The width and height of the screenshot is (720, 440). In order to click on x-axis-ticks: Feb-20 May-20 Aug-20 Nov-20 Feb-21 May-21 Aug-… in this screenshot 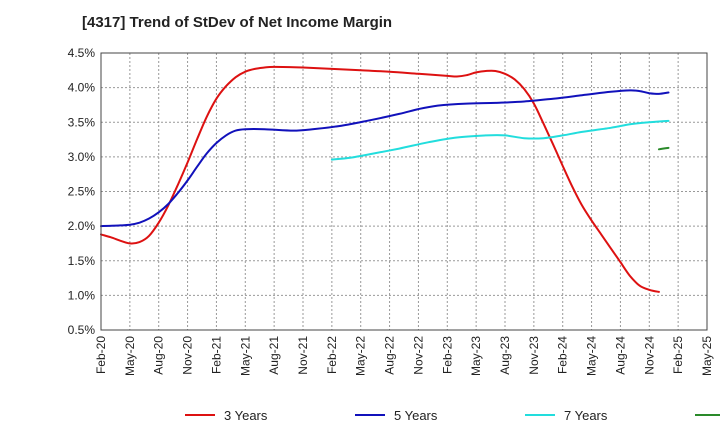, I will do `click(404, 356)`.